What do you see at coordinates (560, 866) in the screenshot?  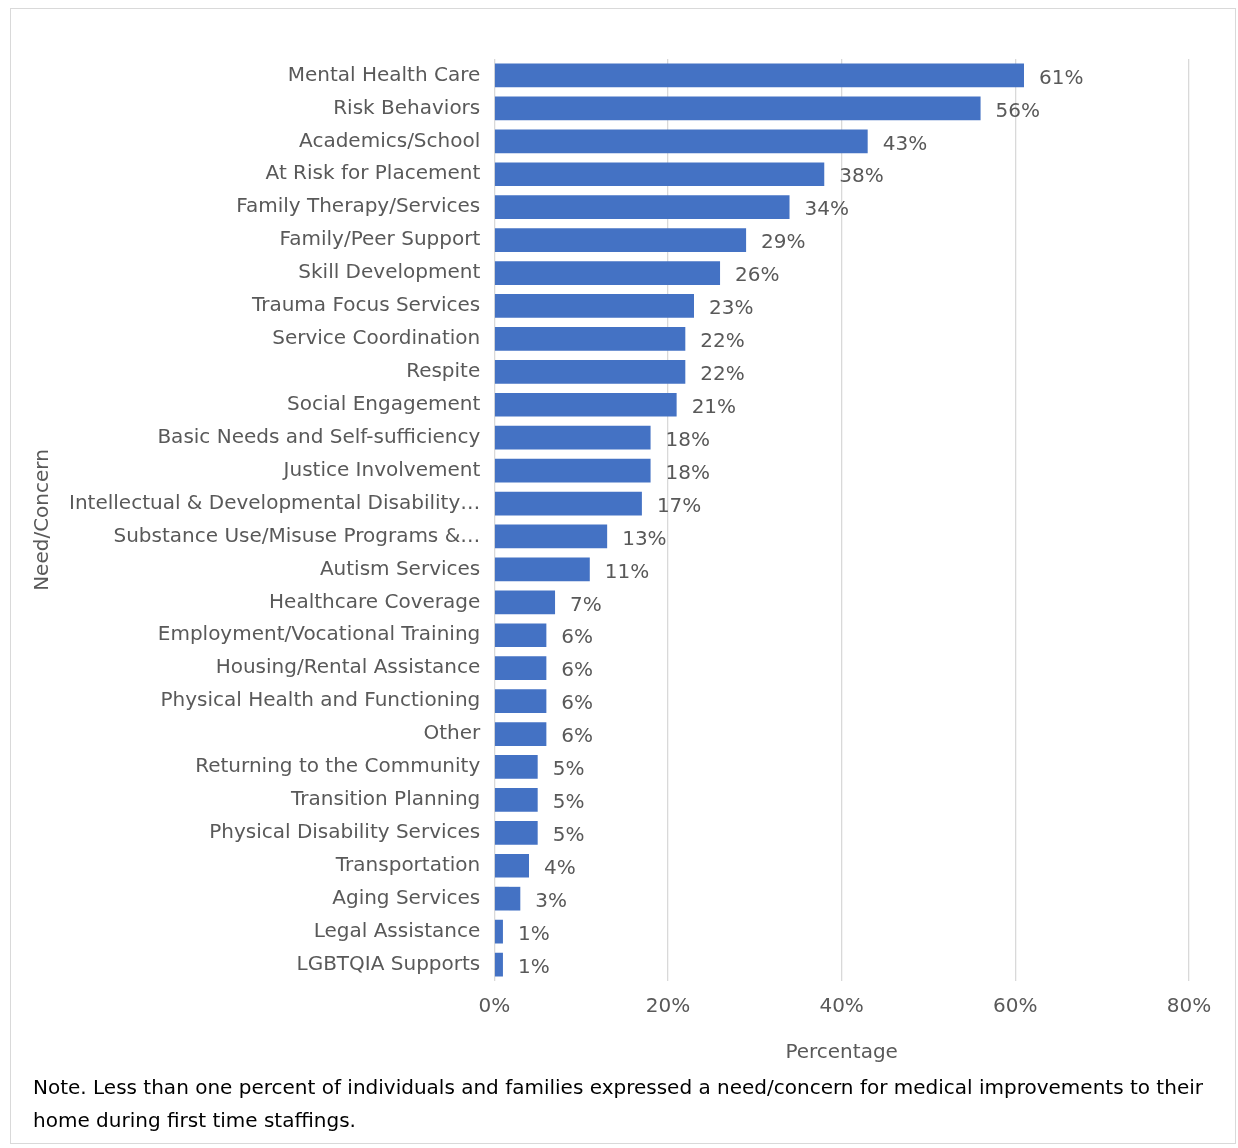 I see `data-label: 4%` at bounding box center [560, 866].